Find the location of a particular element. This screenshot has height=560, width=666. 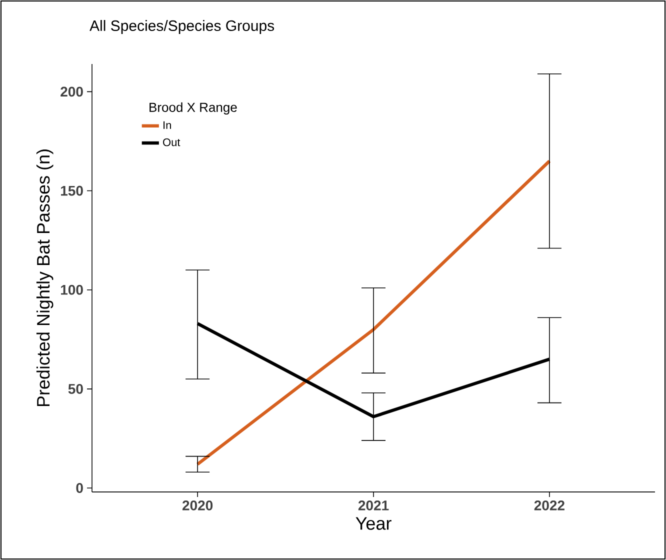

x-tick-label: 2021 is located at coordinates (373, 505).